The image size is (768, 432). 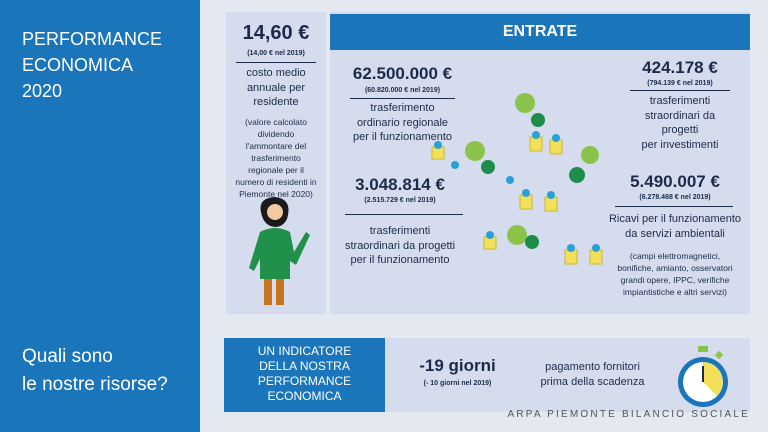 I want to click on cost-note-line: l'ammontare del, so click(x=276, y=146).